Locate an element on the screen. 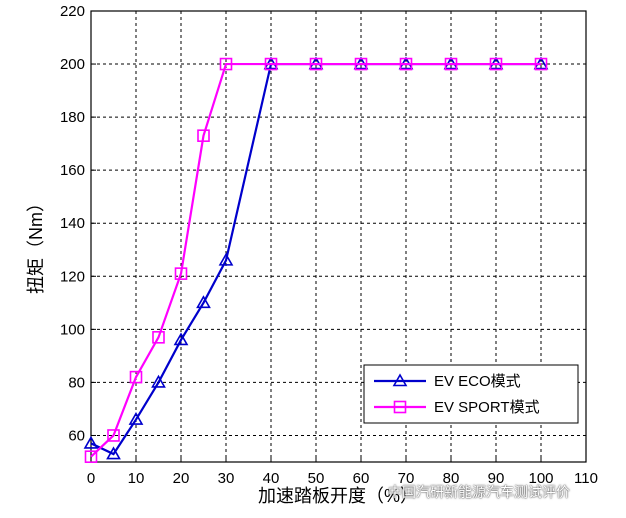 This screenshot has height=518, width=626. x-tick-label-0: 0 is located at coordinates (91, 478).